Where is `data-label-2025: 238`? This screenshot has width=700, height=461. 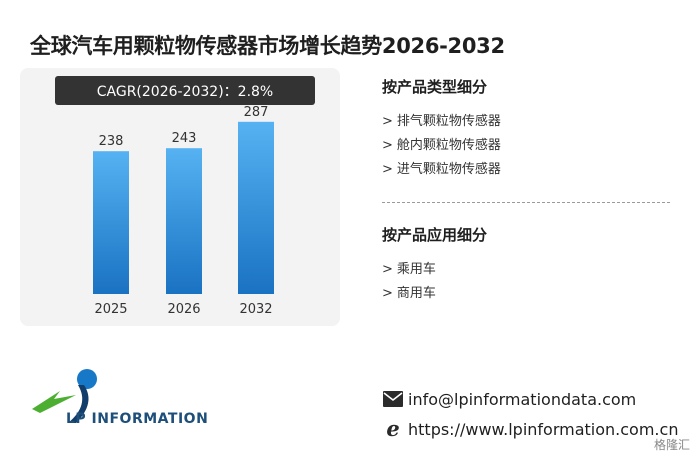
data-label-2025: 238 is located at coordinates (111, 141).